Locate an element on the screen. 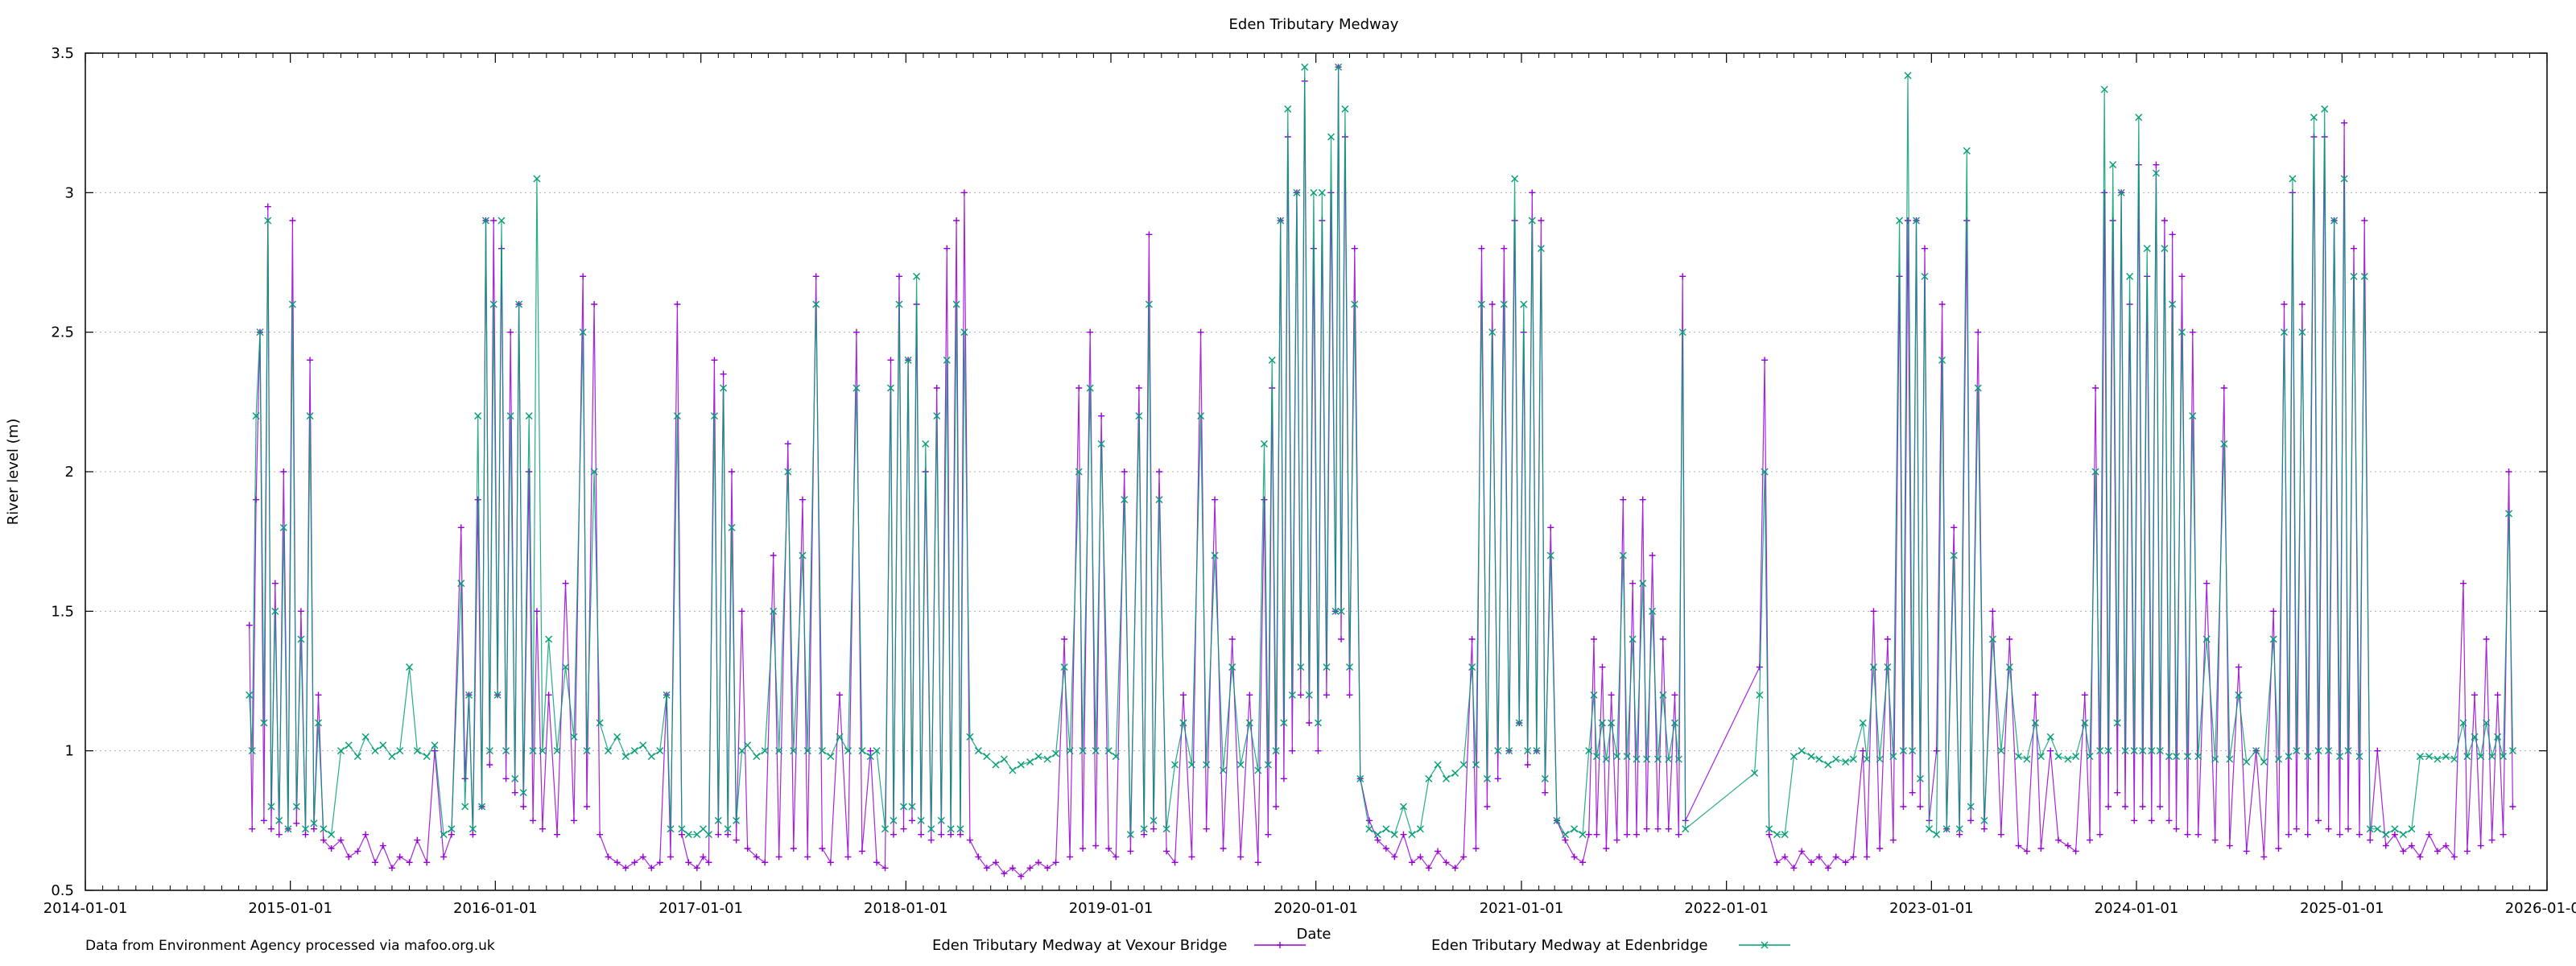 Image resolution: width=2576 pixels, height=966 pixels. x-tick-label: 2018-01-01 is located at coordinates (906, 908).